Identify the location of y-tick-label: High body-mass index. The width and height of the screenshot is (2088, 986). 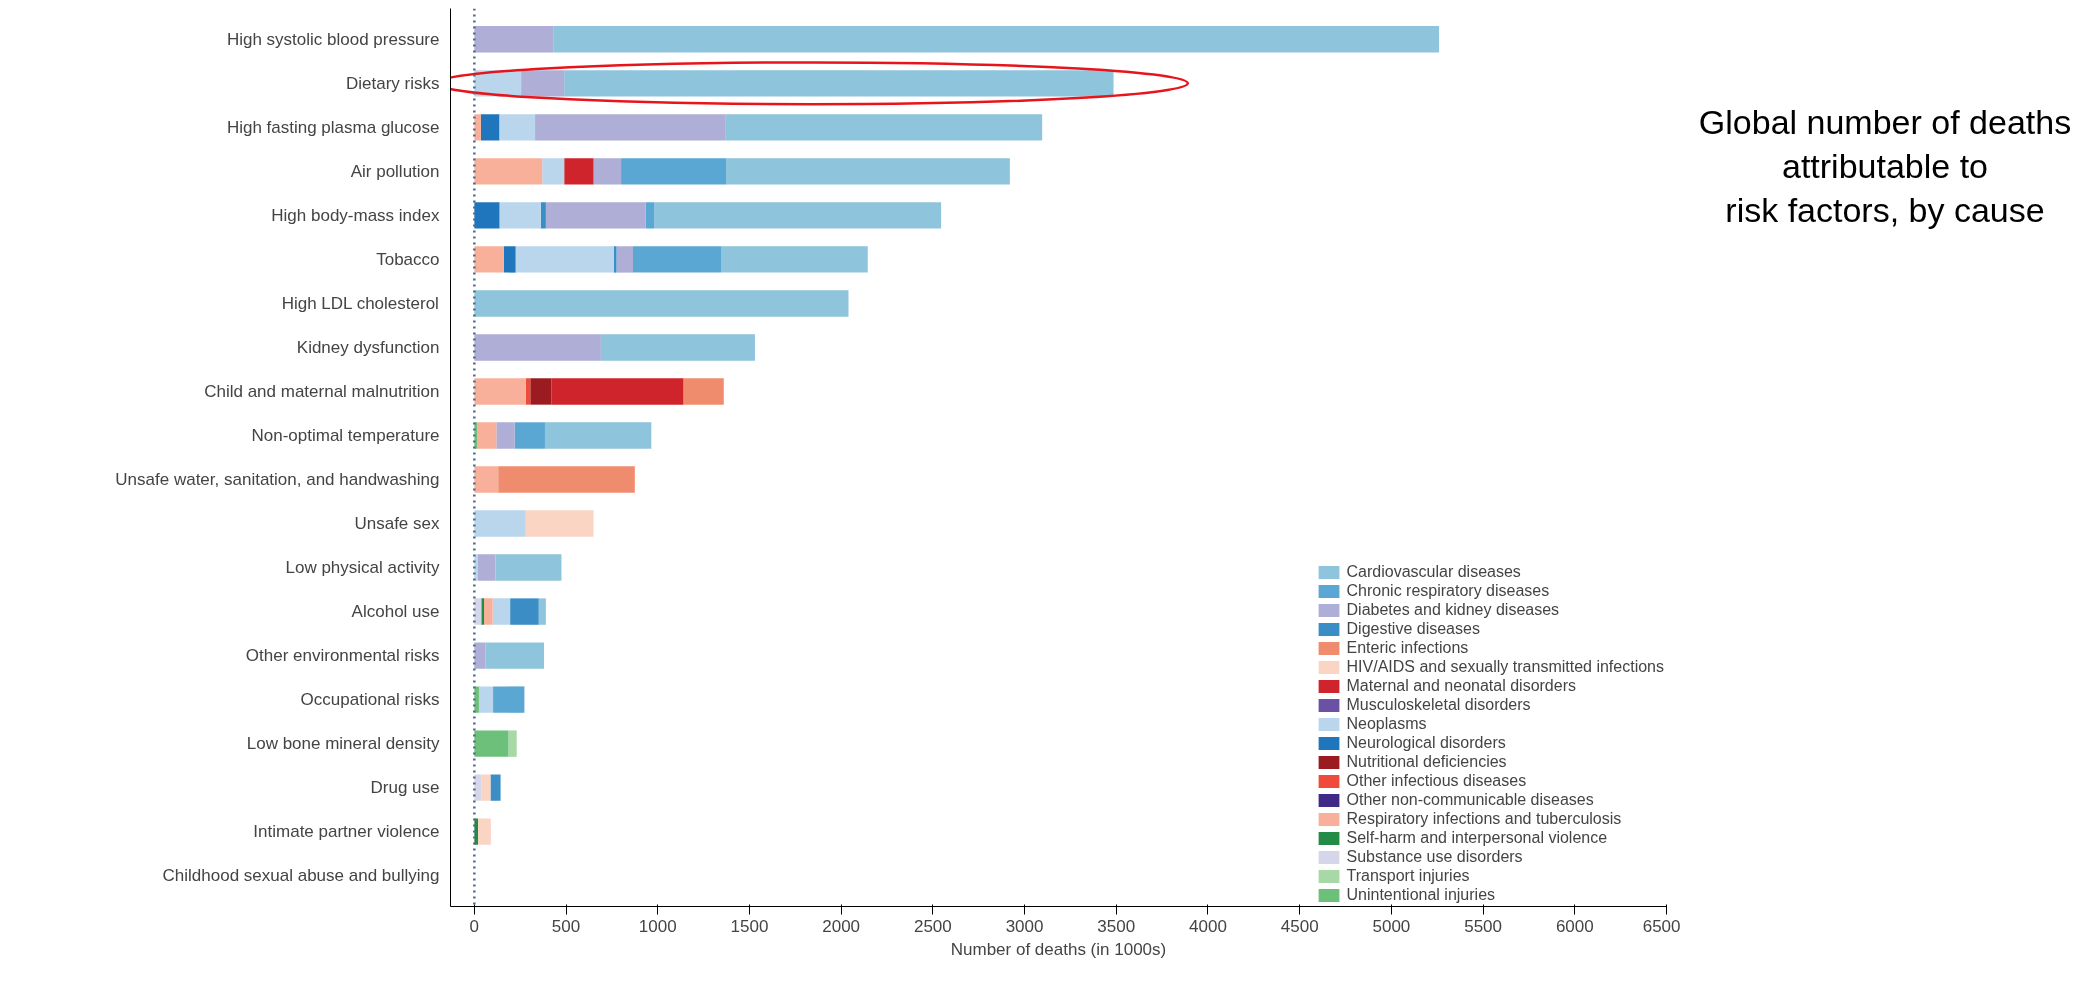
(355, 215).